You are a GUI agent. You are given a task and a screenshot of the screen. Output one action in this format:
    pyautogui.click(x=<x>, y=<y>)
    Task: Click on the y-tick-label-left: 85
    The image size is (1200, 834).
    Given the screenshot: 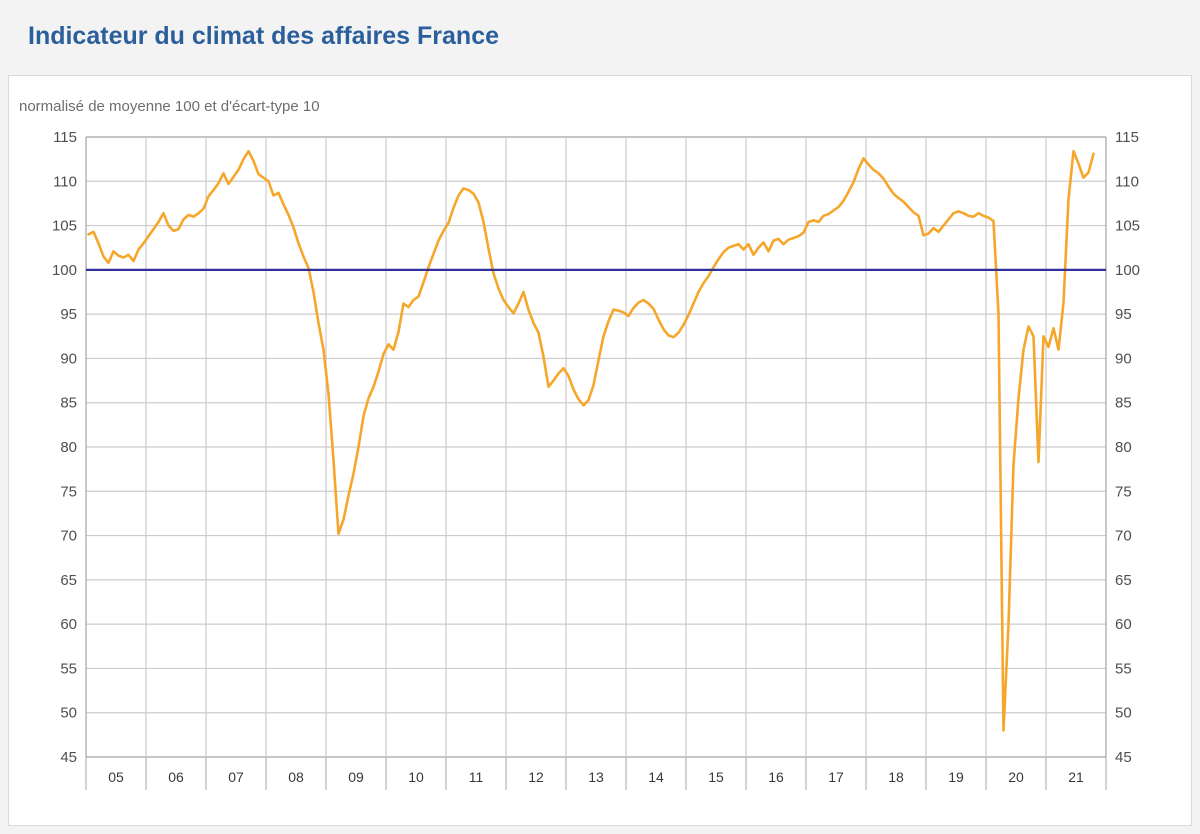 What is the action you would take?
    pyautogui.click(x=68, y=403)
    